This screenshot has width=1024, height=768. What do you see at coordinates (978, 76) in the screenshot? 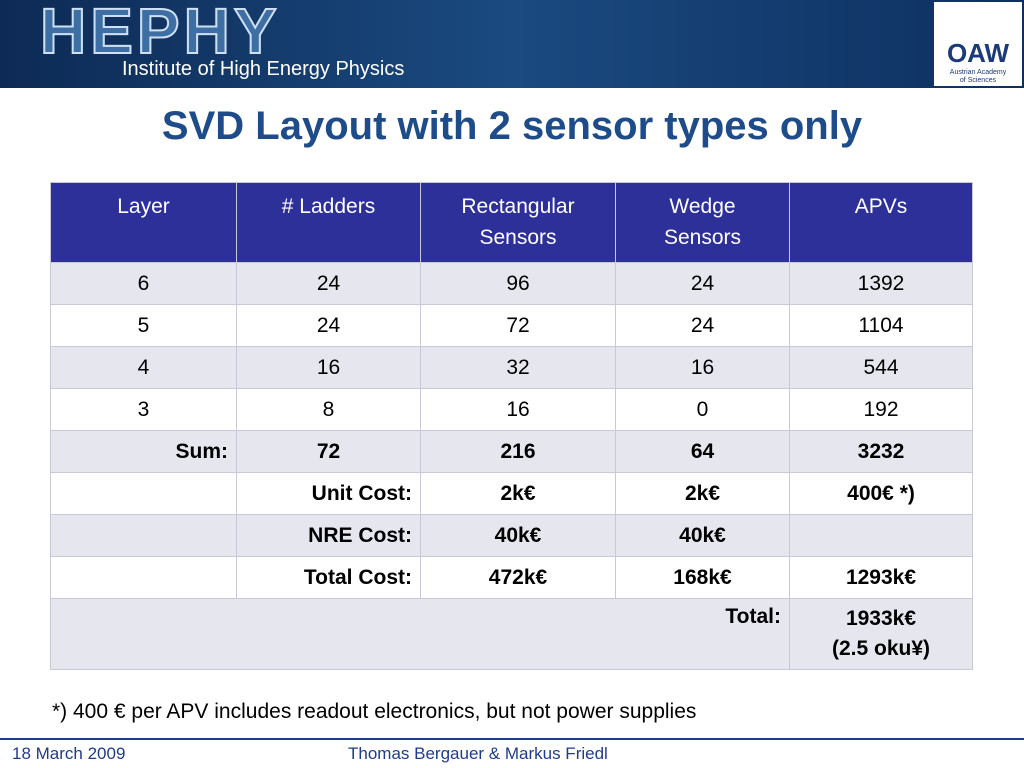
I see `academy-name: Austrian Academy of Sciences` at bounding box center [978, 76].